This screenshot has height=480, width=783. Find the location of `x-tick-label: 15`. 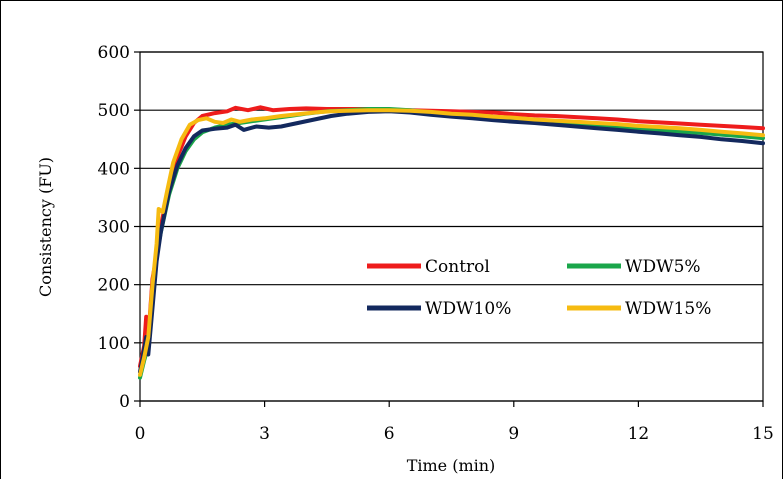

x-tick-label: 15 is located at coordinates (763, 434).